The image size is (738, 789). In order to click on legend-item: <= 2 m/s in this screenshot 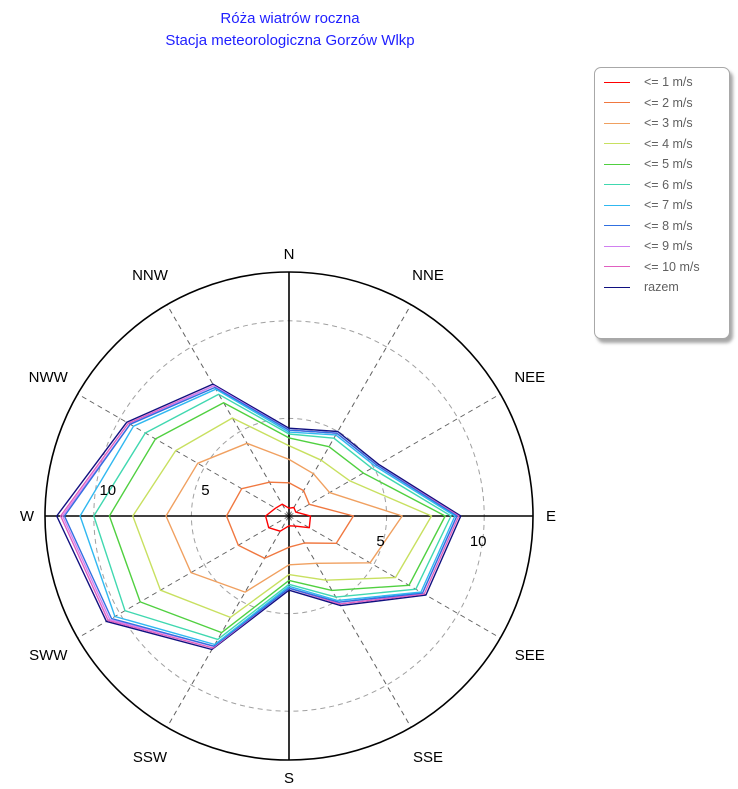, I will do `click(662, 103)`.